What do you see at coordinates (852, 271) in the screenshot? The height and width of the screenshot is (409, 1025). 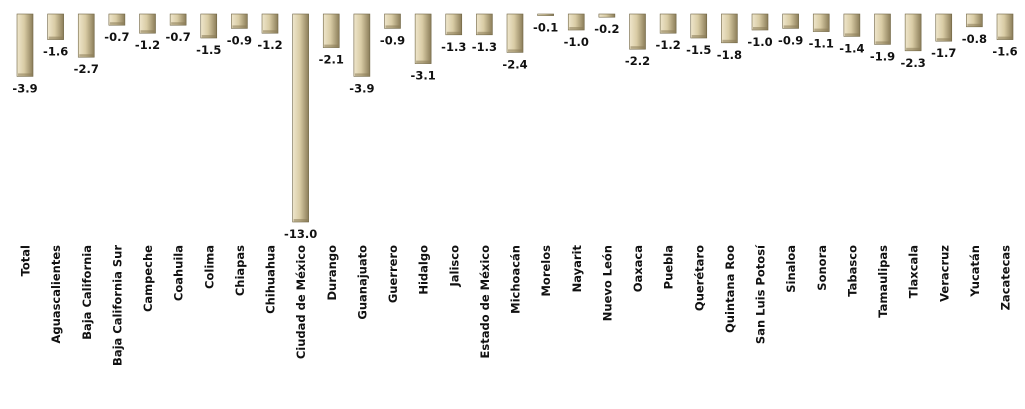 I see `category-label-27: Tabasco` at bounding box center [852, 271].